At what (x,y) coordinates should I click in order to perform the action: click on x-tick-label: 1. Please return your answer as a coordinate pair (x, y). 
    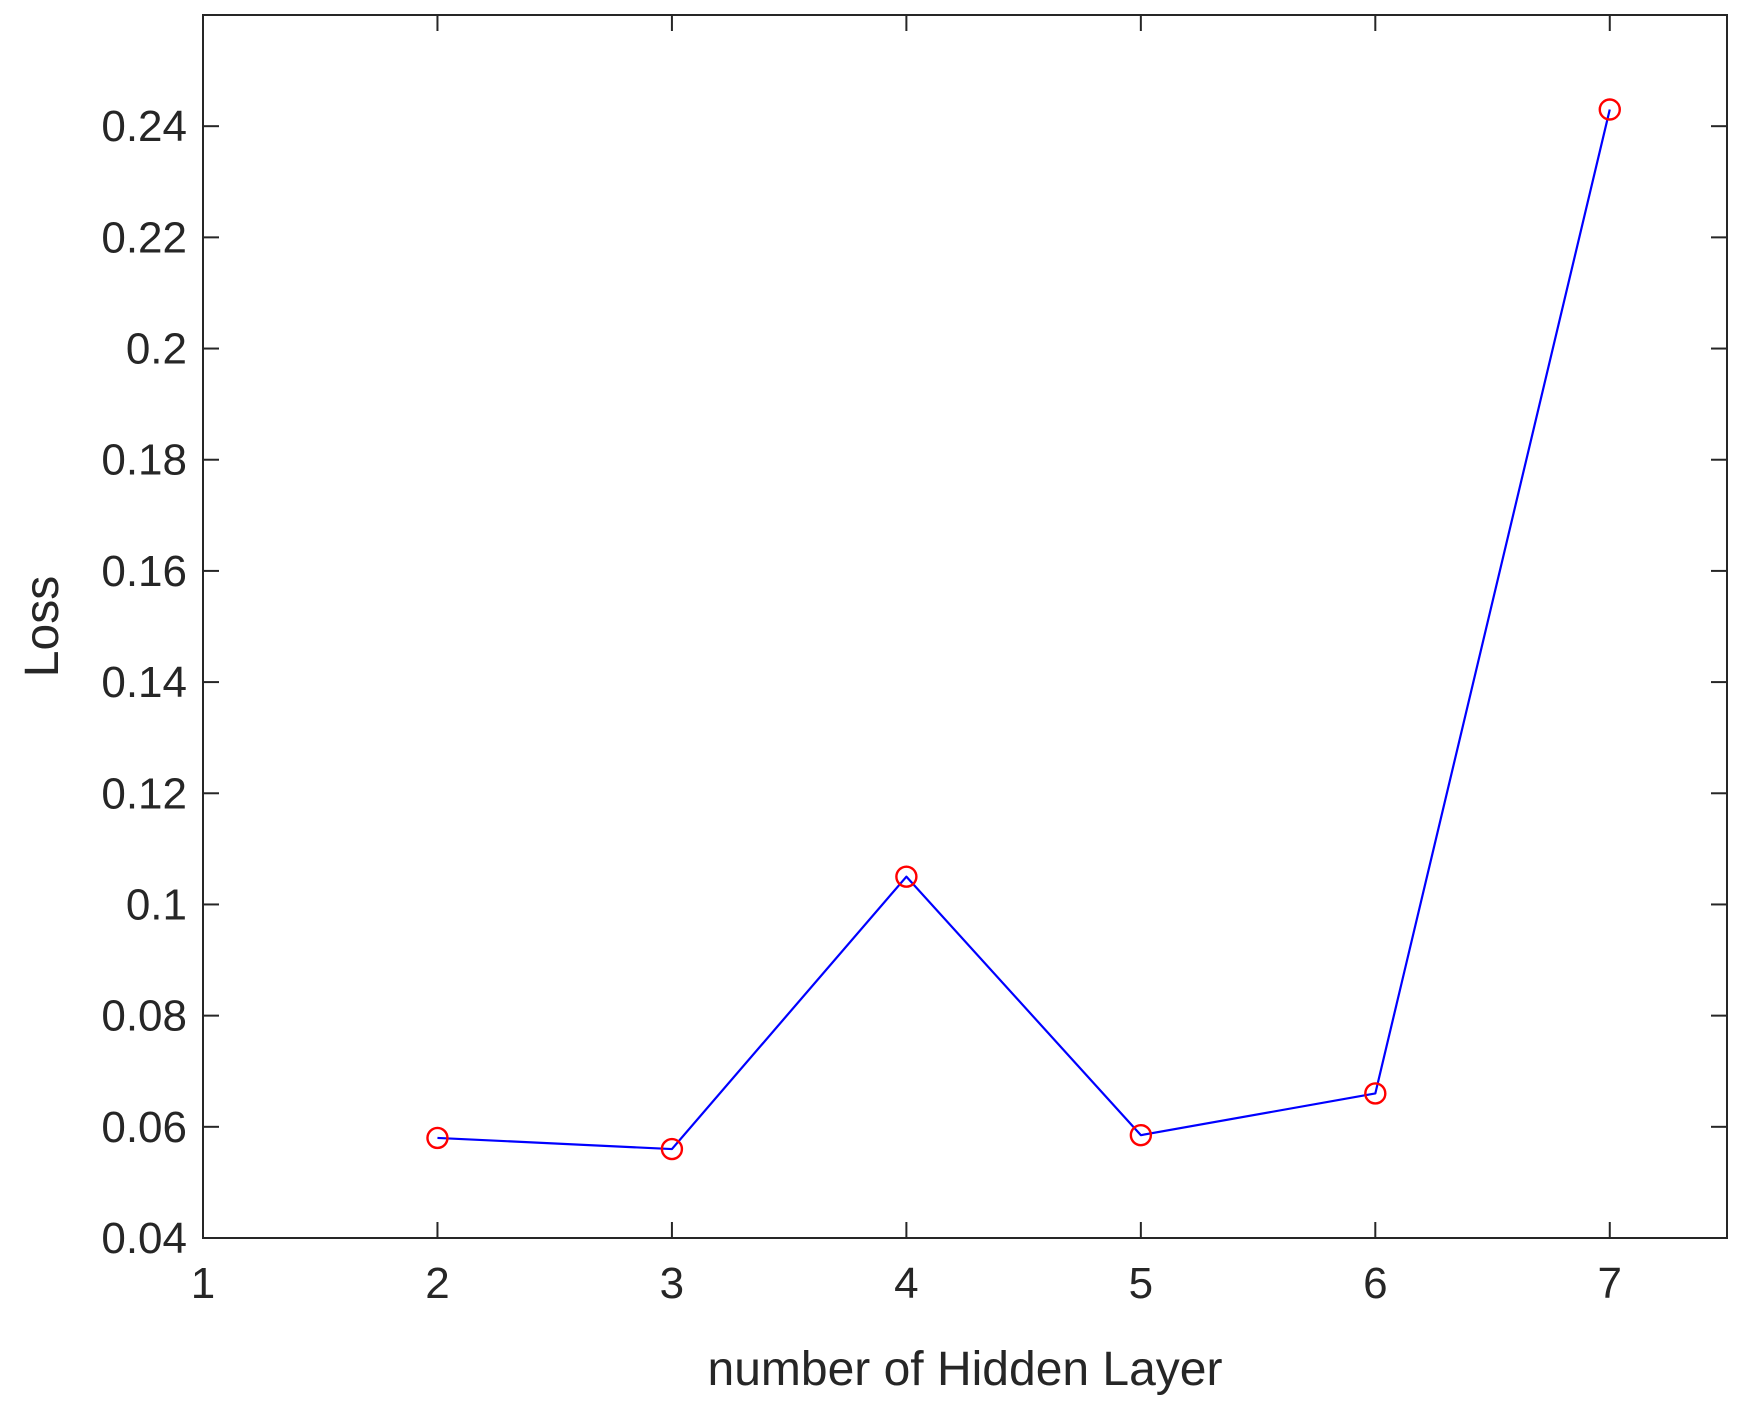
    Looking at the image, I should click on (203, 1283).